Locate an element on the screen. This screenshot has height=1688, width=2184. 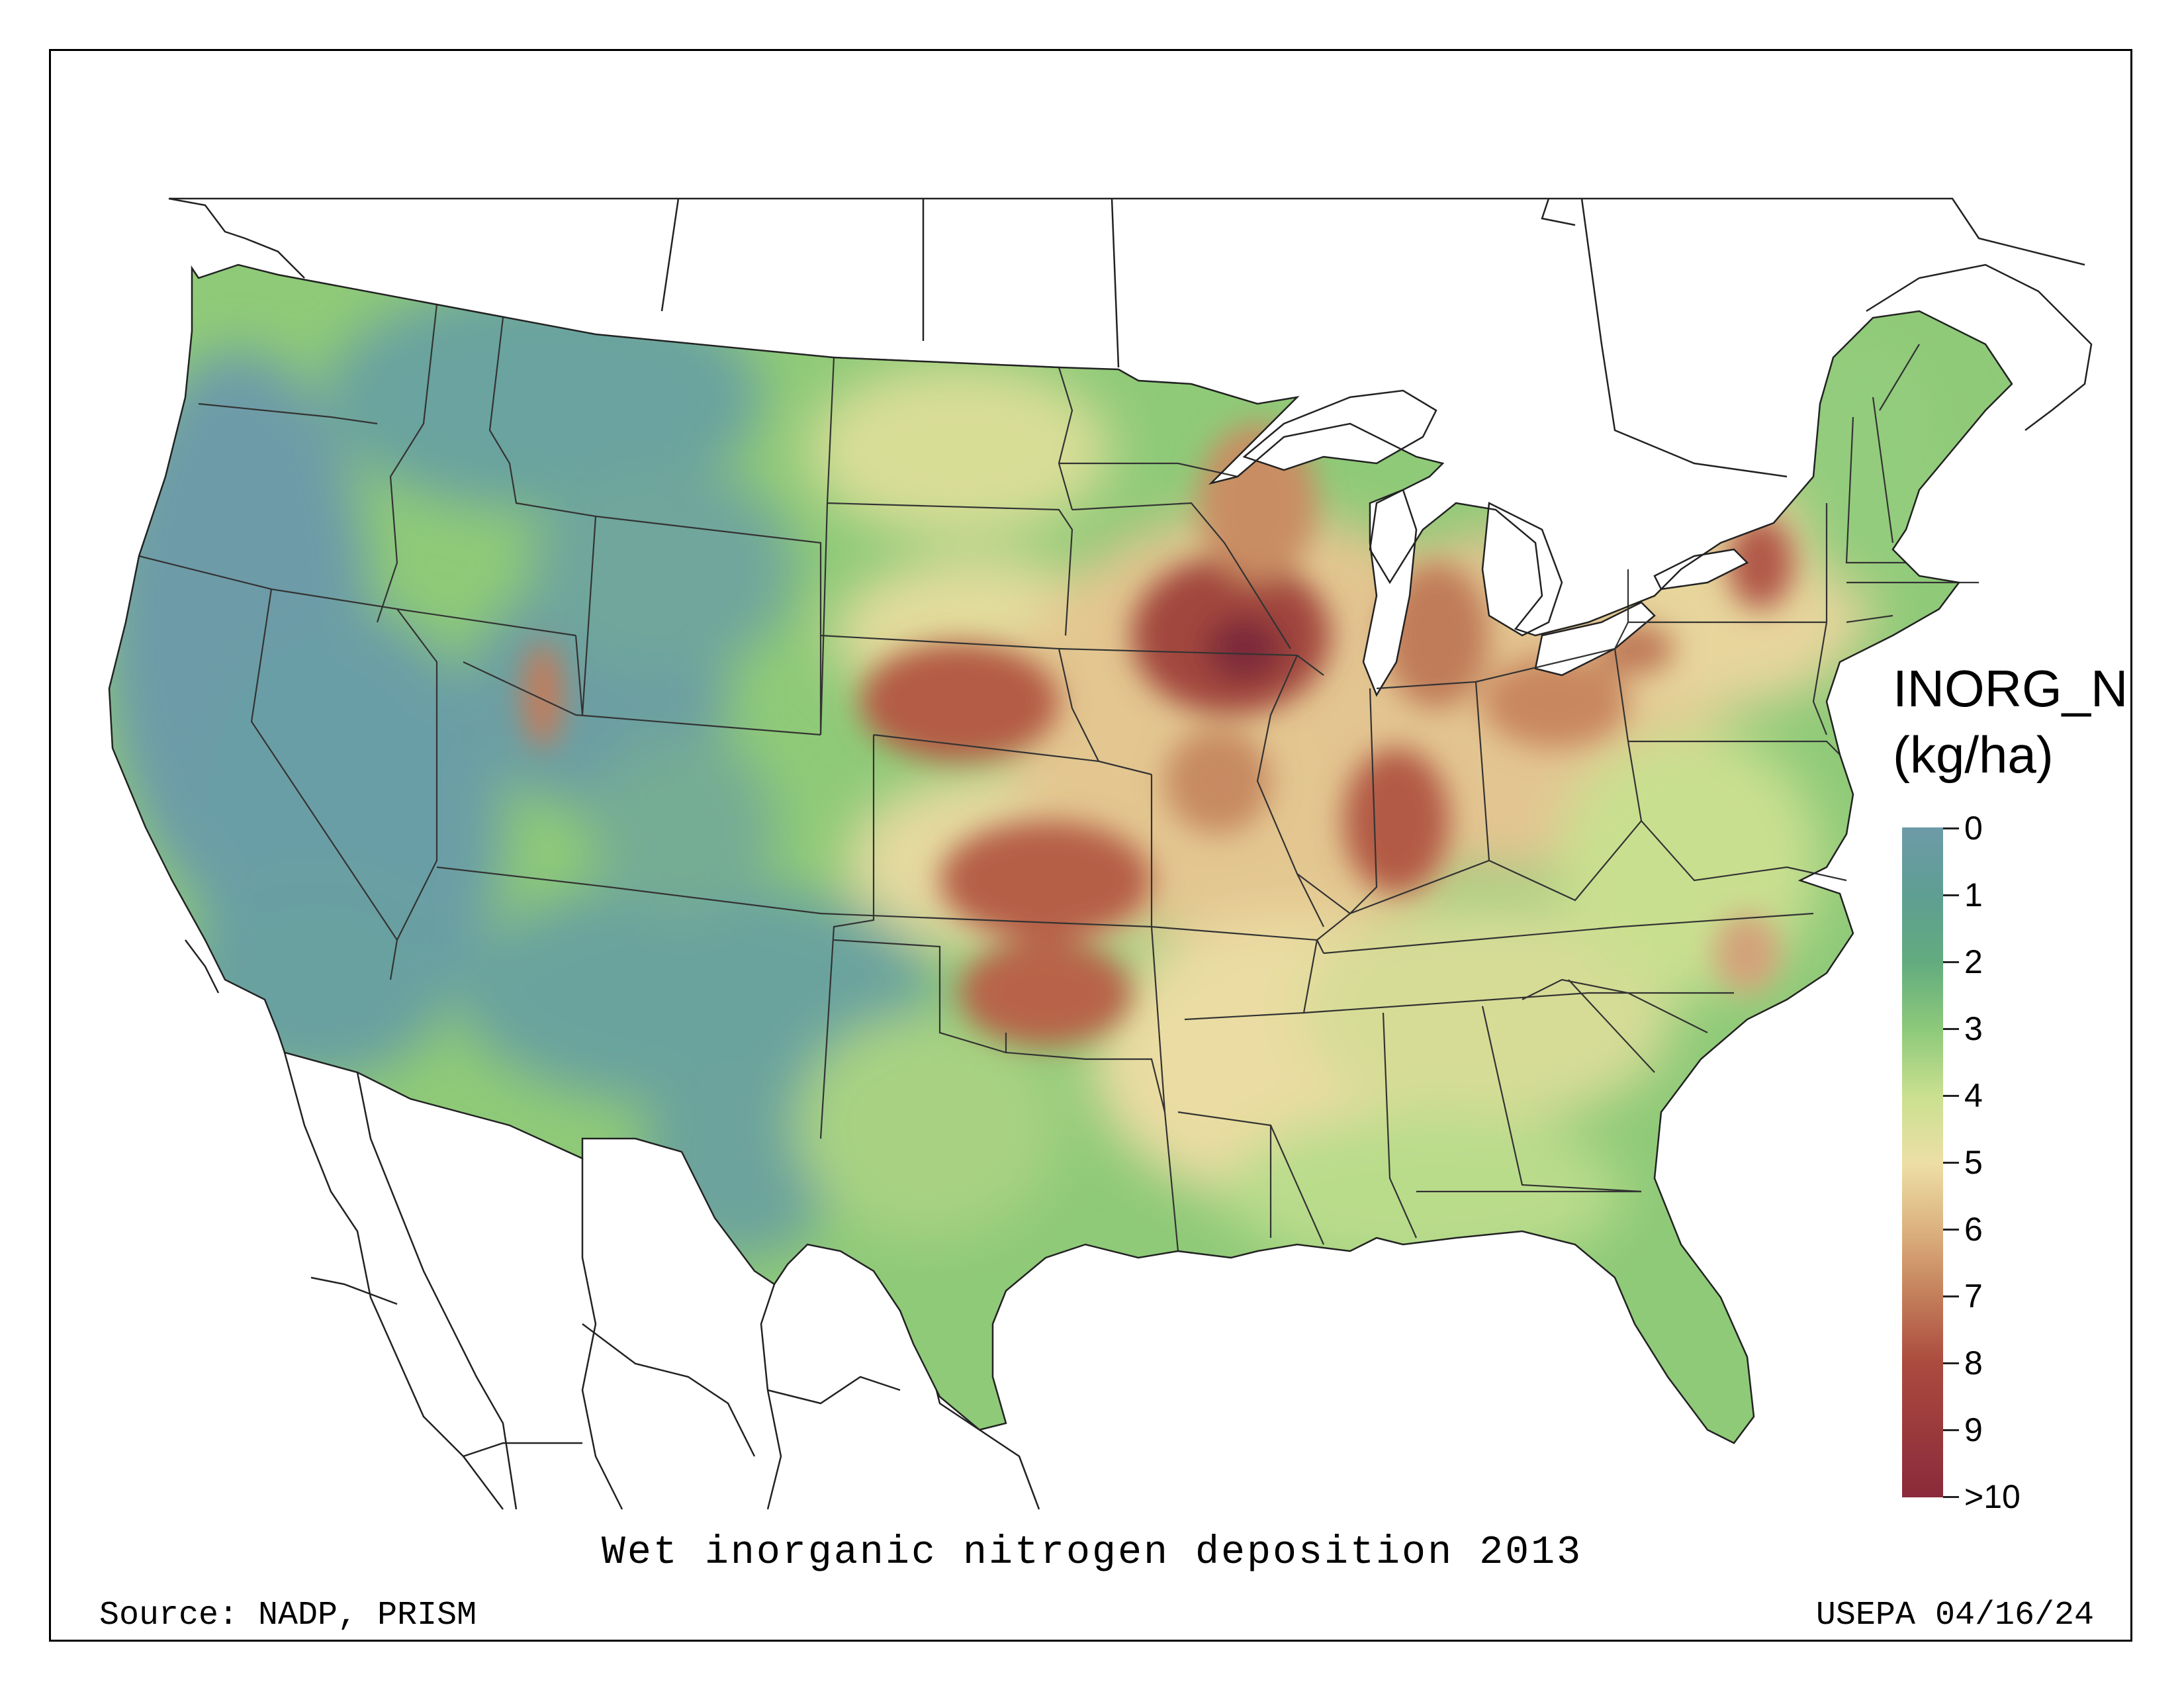
agency-date: USEPA 04/16/24 is located at coordinates (1954, 1615).